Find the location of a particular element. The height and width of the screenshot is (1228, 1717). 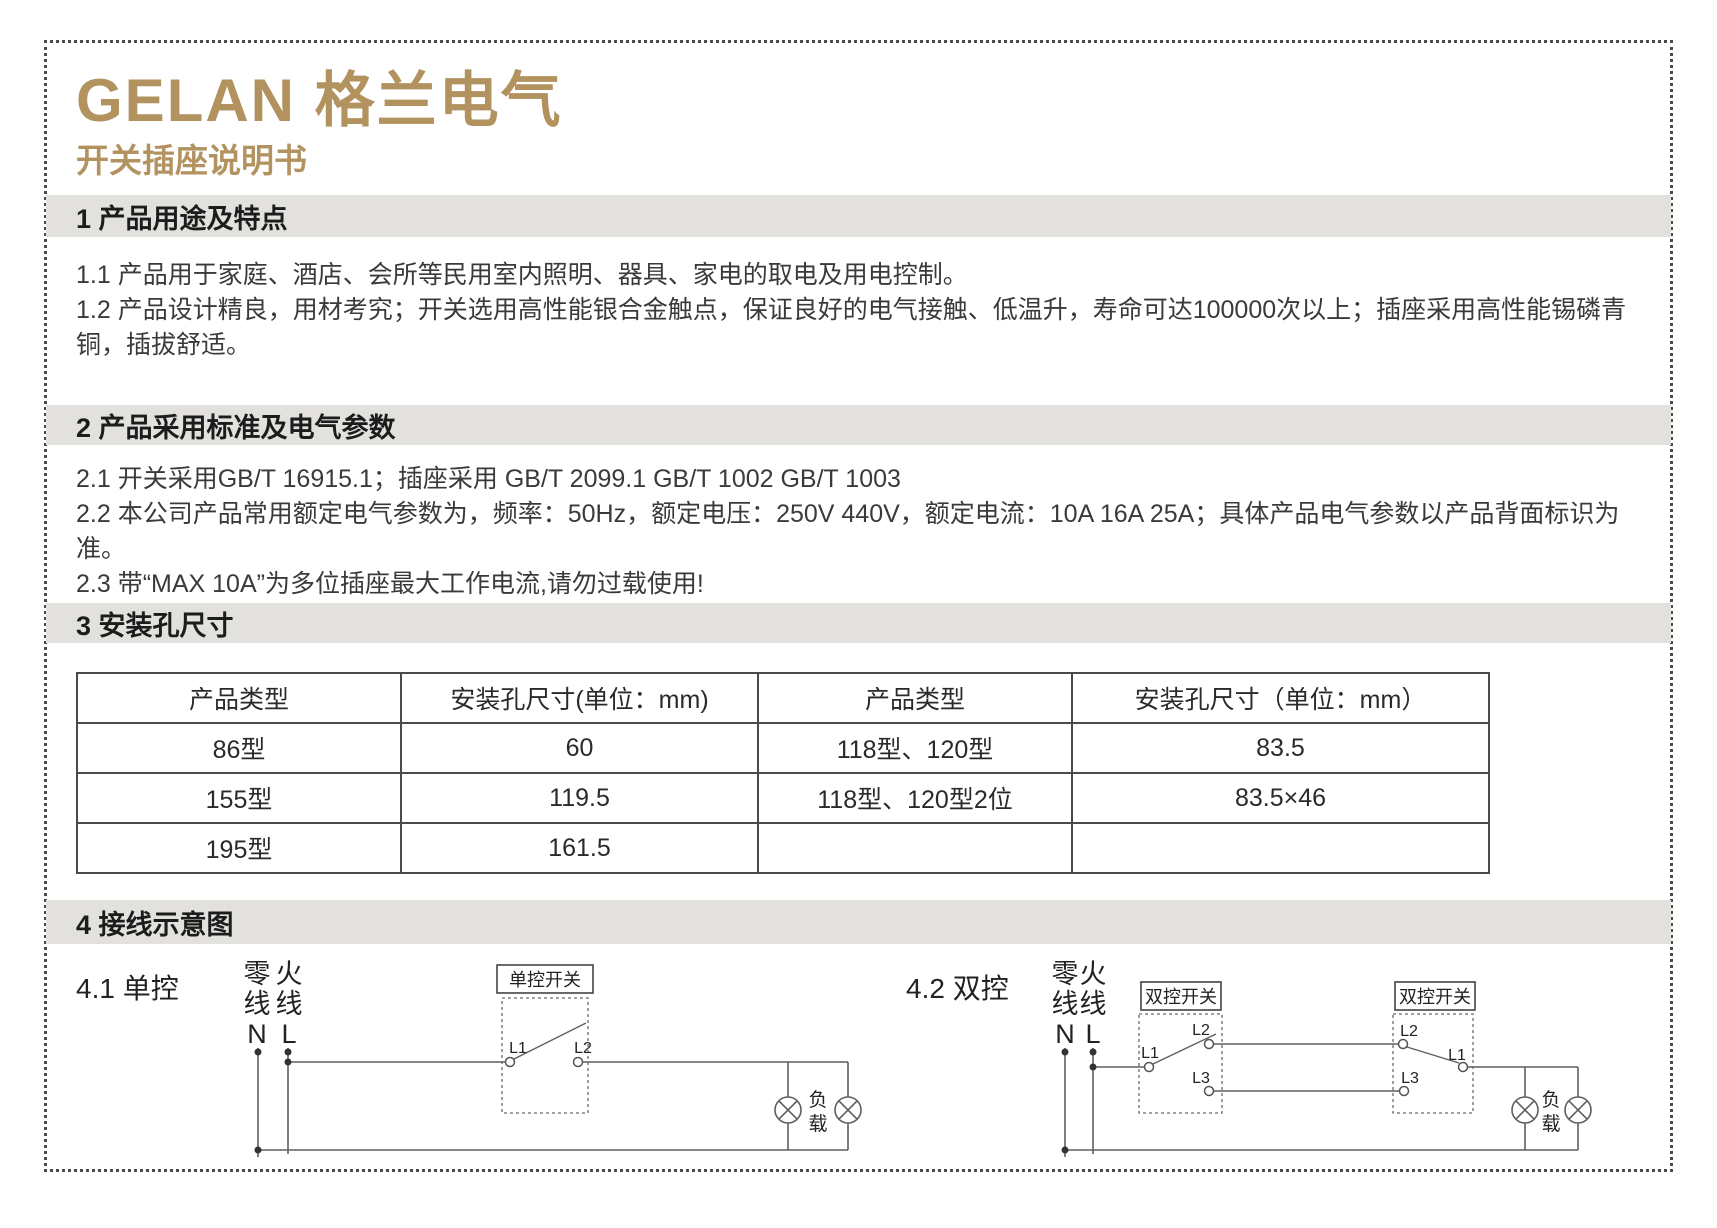

table-cell: 118型、120型 is located at coordinates (915, 748).